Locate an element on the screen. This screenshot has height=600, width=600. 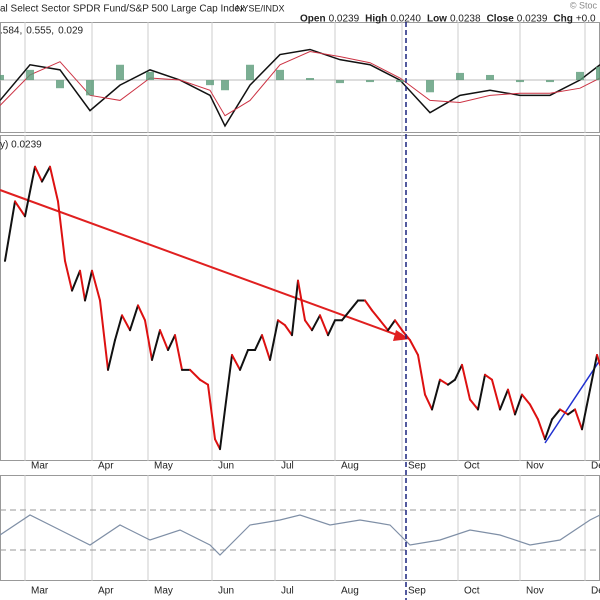
oscillator-line is located at coordinates (300, 535).